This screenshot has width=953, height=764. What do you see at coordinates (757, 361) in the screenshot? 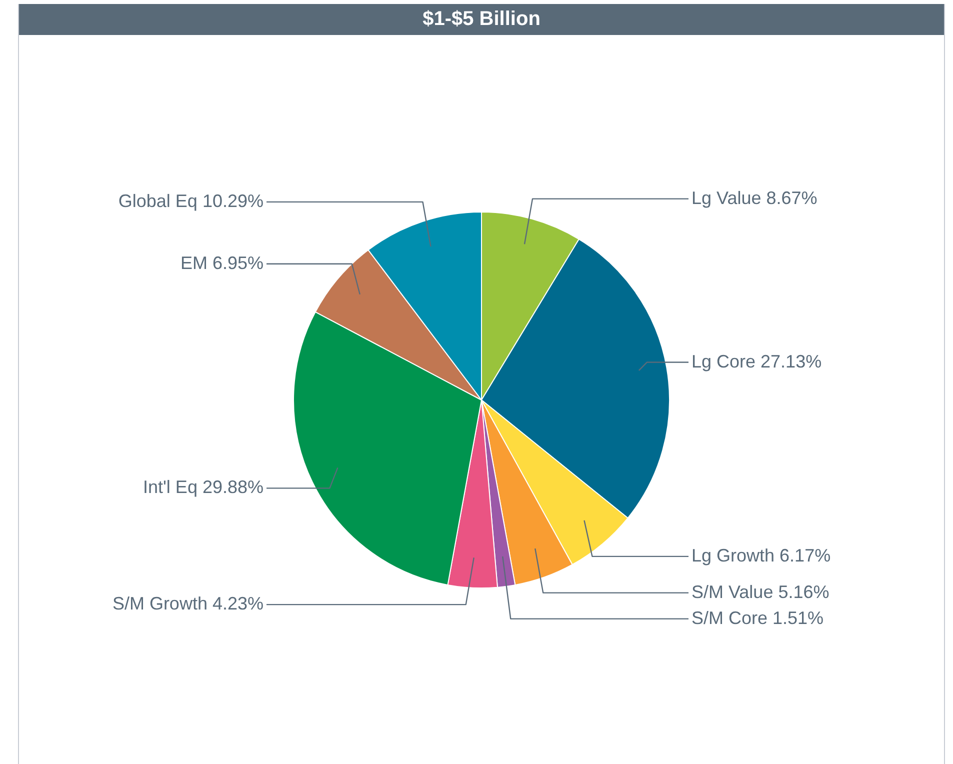
I see `slice-label: Lg Core 27.13%` at bounding box center [757, 361].